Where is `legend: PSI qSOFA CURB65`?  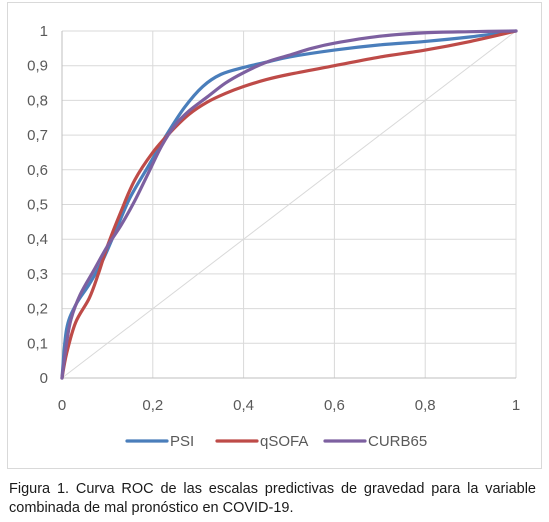 legend: PSI qSOFA CURB65 is located at coordinates (276, 441).